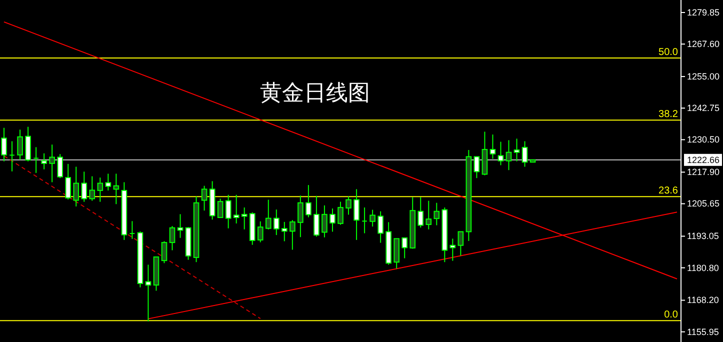 This screenshot has width=723, height=342. What do you see at coordinates (703, 139) in the screenshot?
I see `y-tick-label: 1230.50` at bounding box center [703, 139].